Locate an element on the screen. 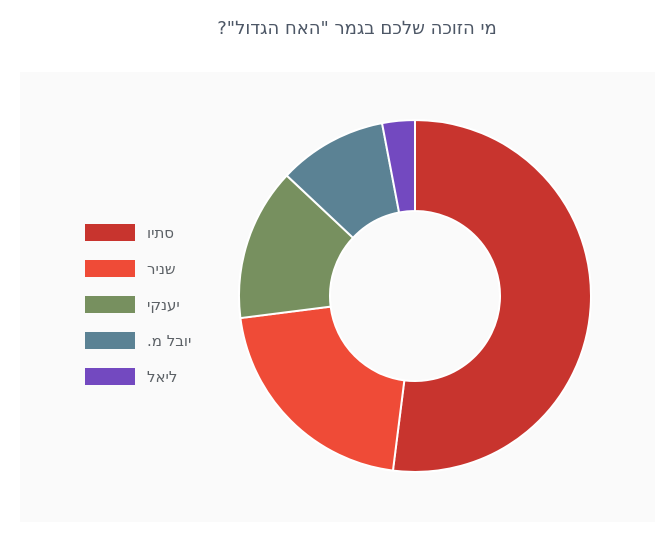 The width and height of the screenshot is (672, 533). legend-label-1: סתיו is located at coordinates (161, 232).